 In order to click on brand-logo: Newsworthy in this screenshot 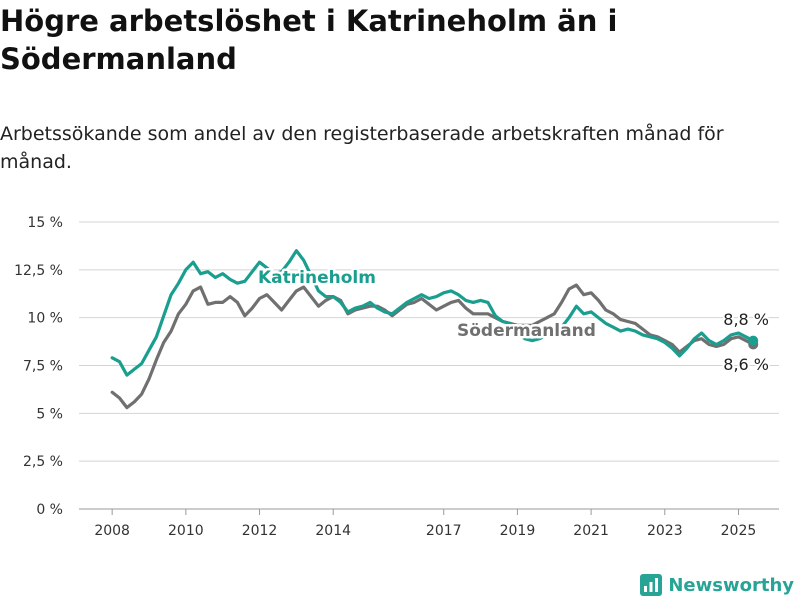, I will do `click(717, 585)`.